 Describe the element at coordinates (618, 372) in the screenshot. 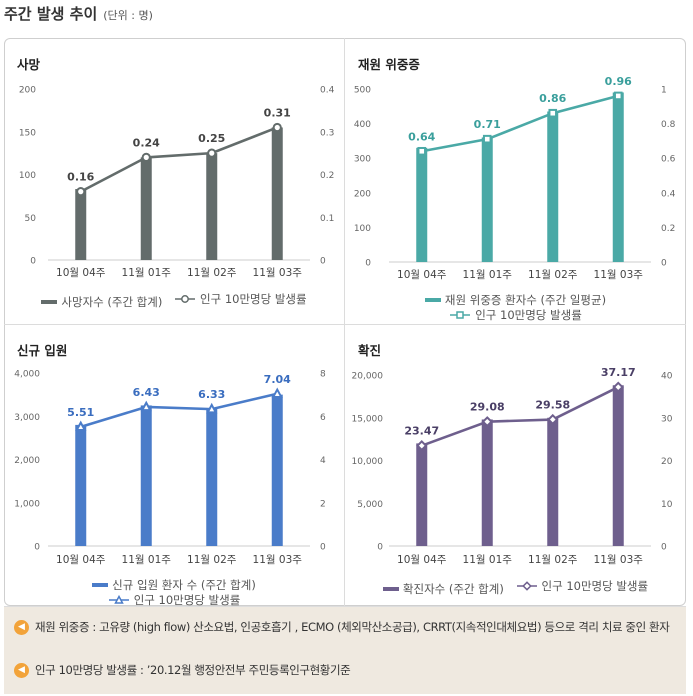

I see `data-label: 37.17` at that location.